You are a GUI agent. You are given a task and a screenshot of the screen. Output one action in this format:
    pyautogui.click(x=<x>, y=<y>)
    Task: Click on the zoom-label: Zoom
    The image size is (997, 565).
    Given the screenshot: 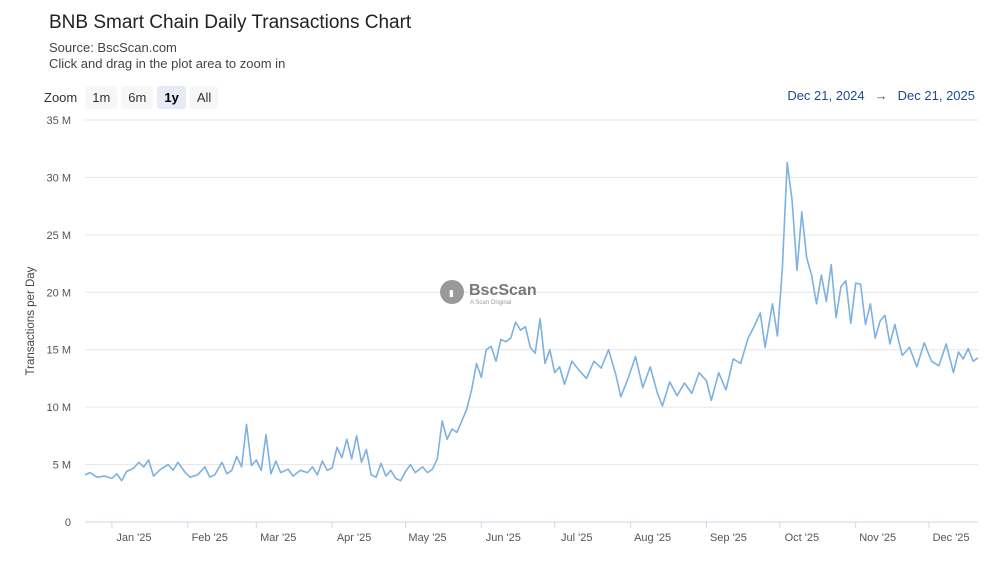 What is the action you would take?
    pyautogui.click(x=61, y=97)
    